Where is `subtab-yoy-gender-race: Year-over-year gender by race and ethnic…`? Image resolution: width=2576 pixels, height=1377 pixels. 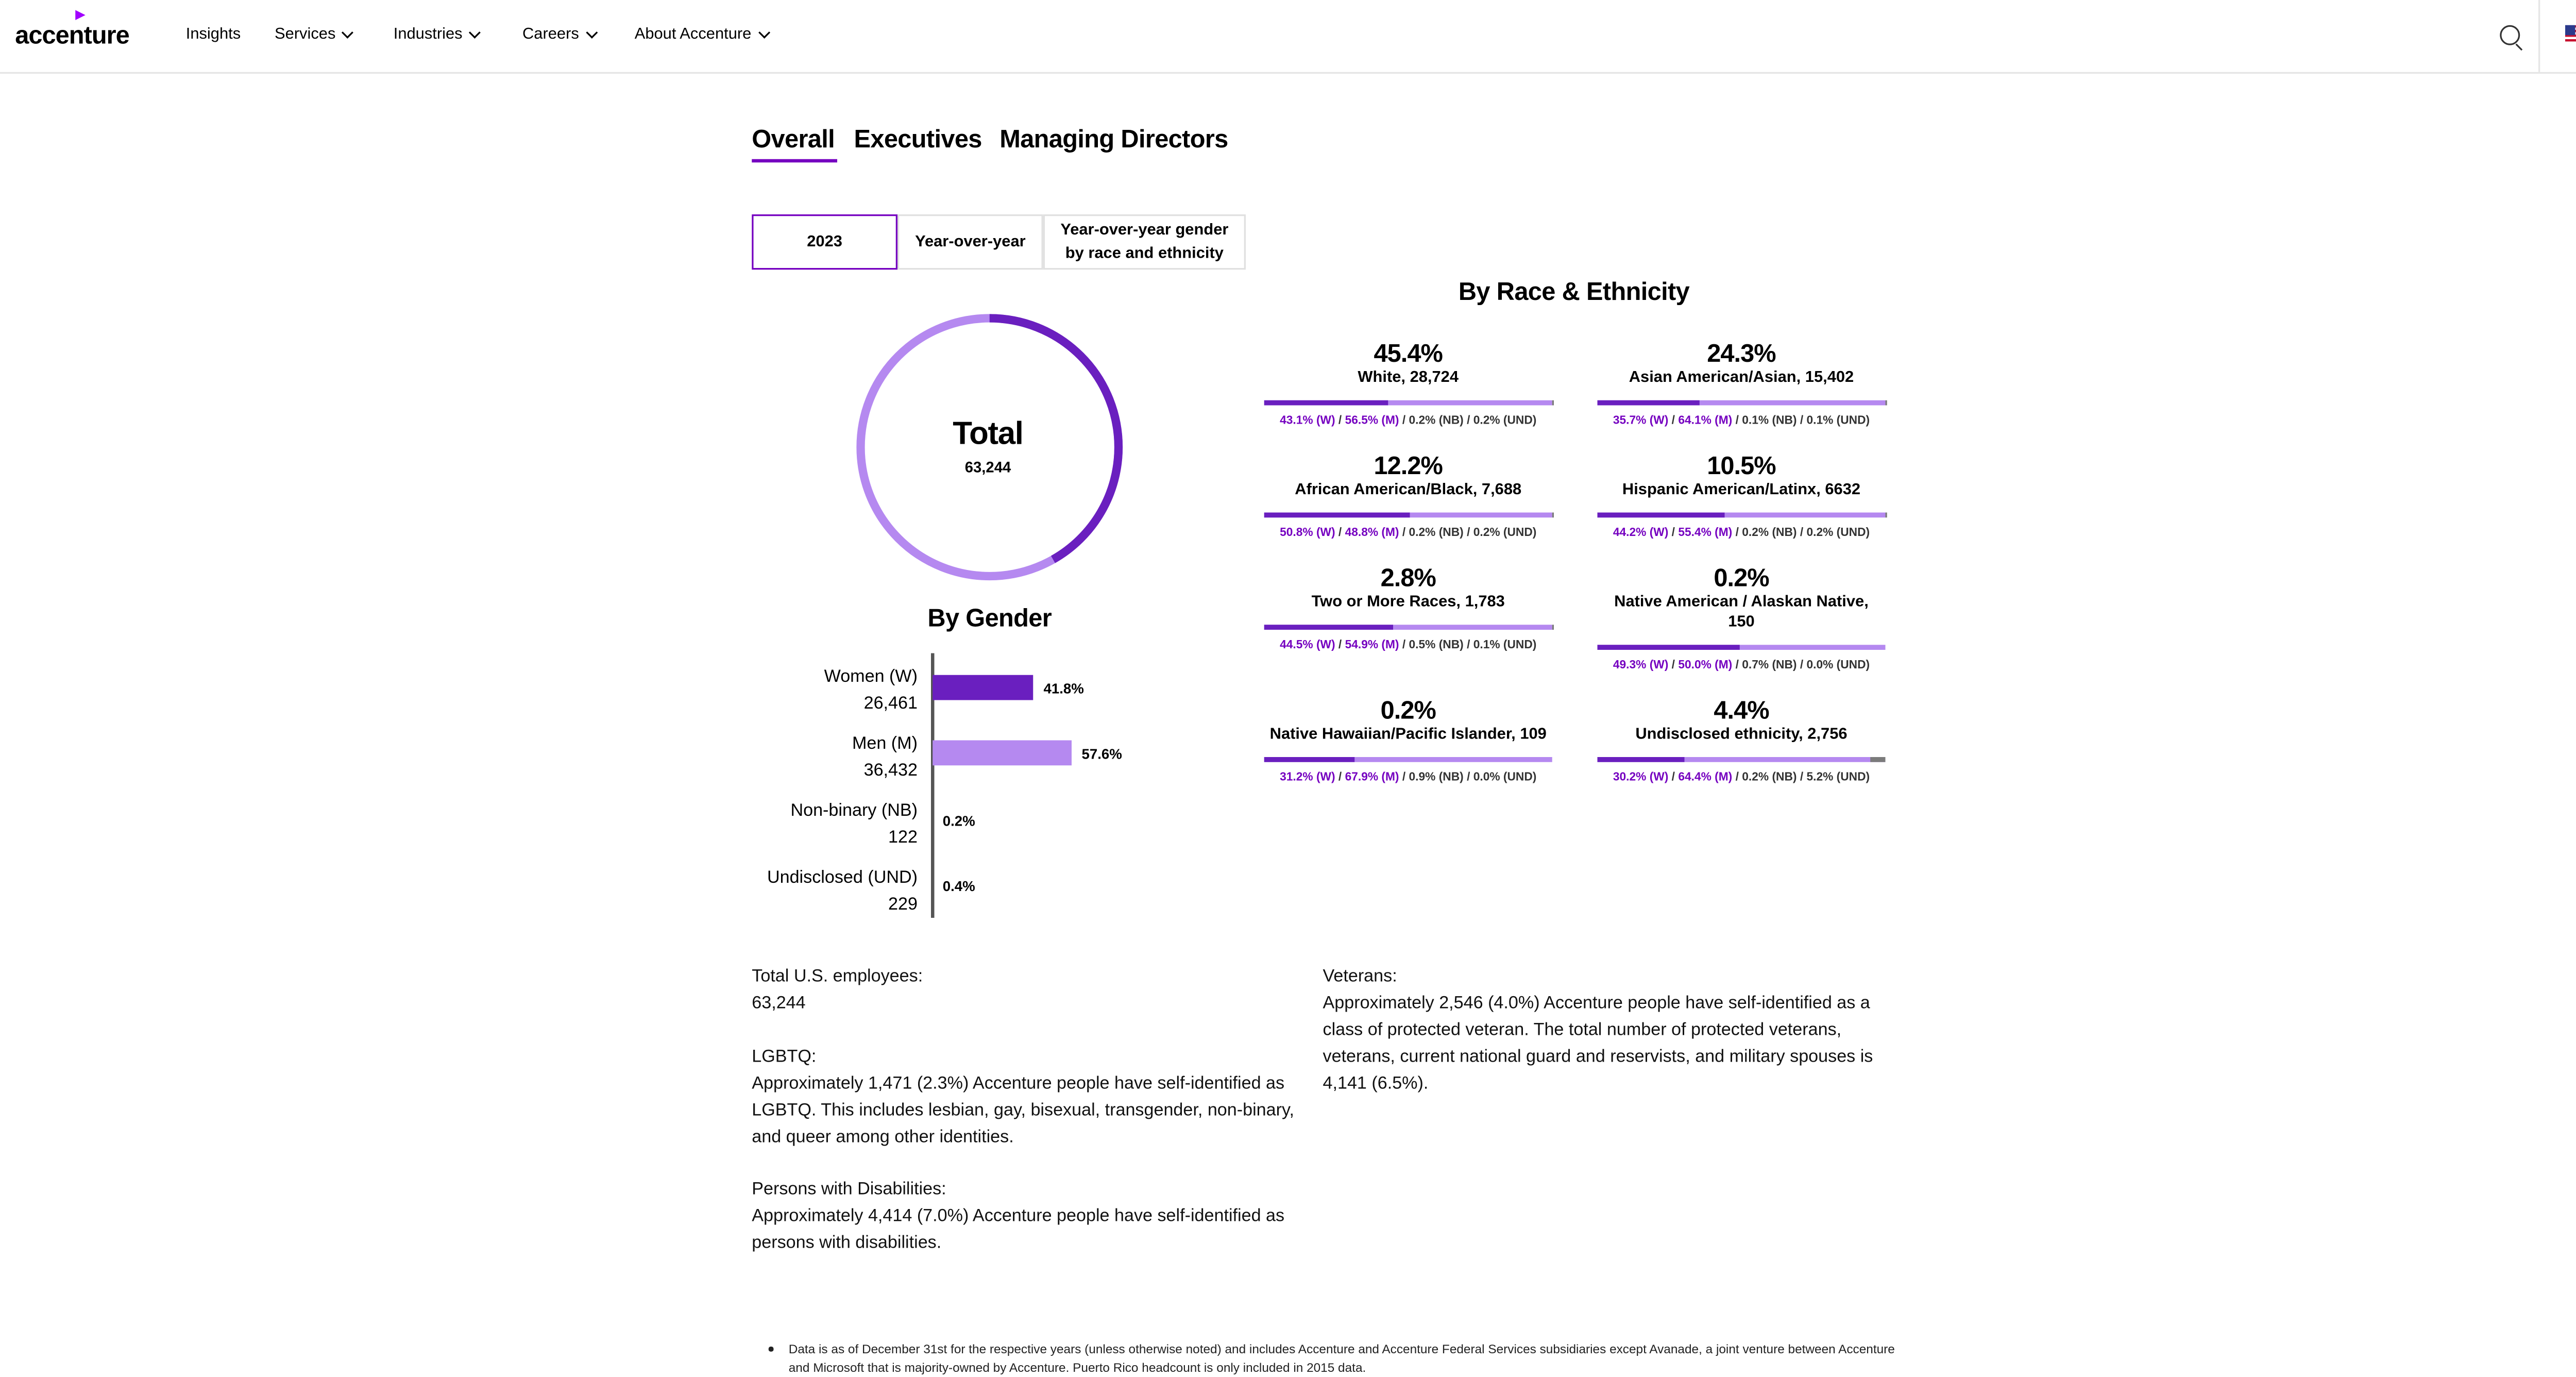 subtab-yoy-gender-race: Year-over-year gender by race and ethnic… is located at coordinates (1144, 242).